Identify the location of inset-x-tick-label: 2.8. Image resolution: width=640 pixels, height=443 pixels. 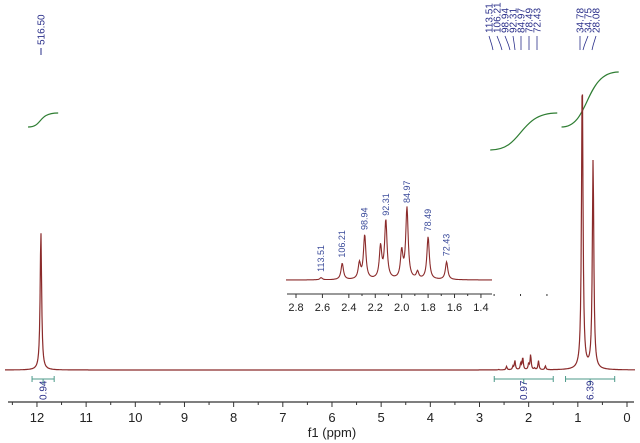
(295, 308).